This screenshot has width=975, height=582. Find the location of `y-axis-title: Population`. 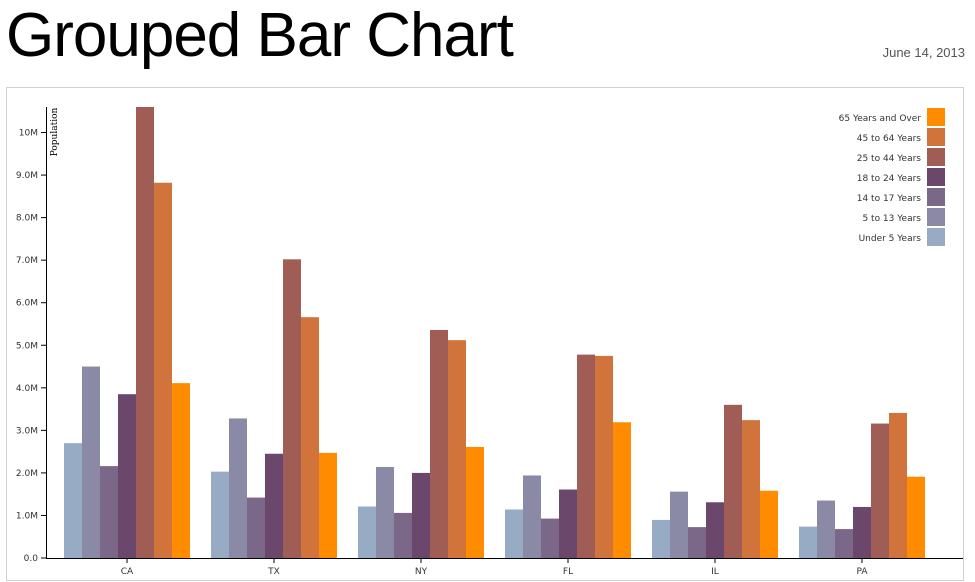

y-axis-title: Population is located at coordinates (55, 131).